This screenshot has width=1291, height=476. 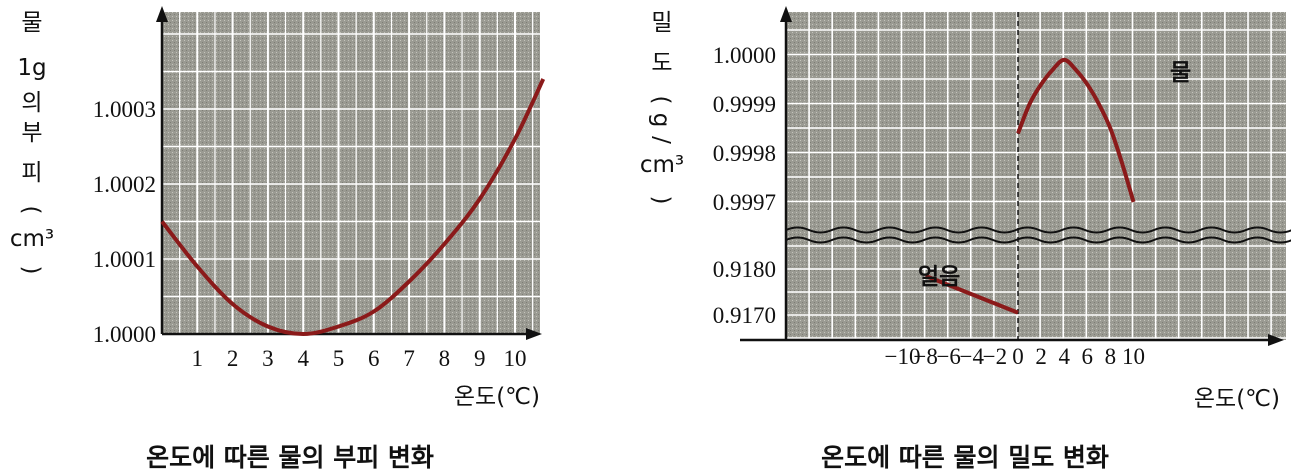 What do you see at coordinates (198, 358) in the screenshot?
I see `x-tick-label: 1` at bounding box center [198, 358].